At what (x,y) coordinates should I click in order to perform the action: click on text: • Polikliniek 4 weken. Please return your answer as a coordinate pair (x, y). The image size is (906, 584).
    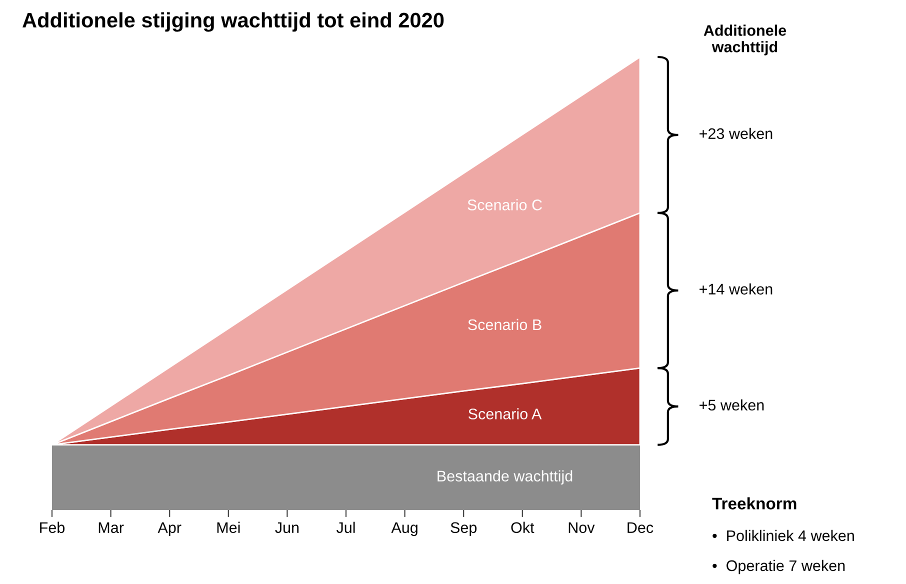
    Looking at the image, I should click on (783, 536).